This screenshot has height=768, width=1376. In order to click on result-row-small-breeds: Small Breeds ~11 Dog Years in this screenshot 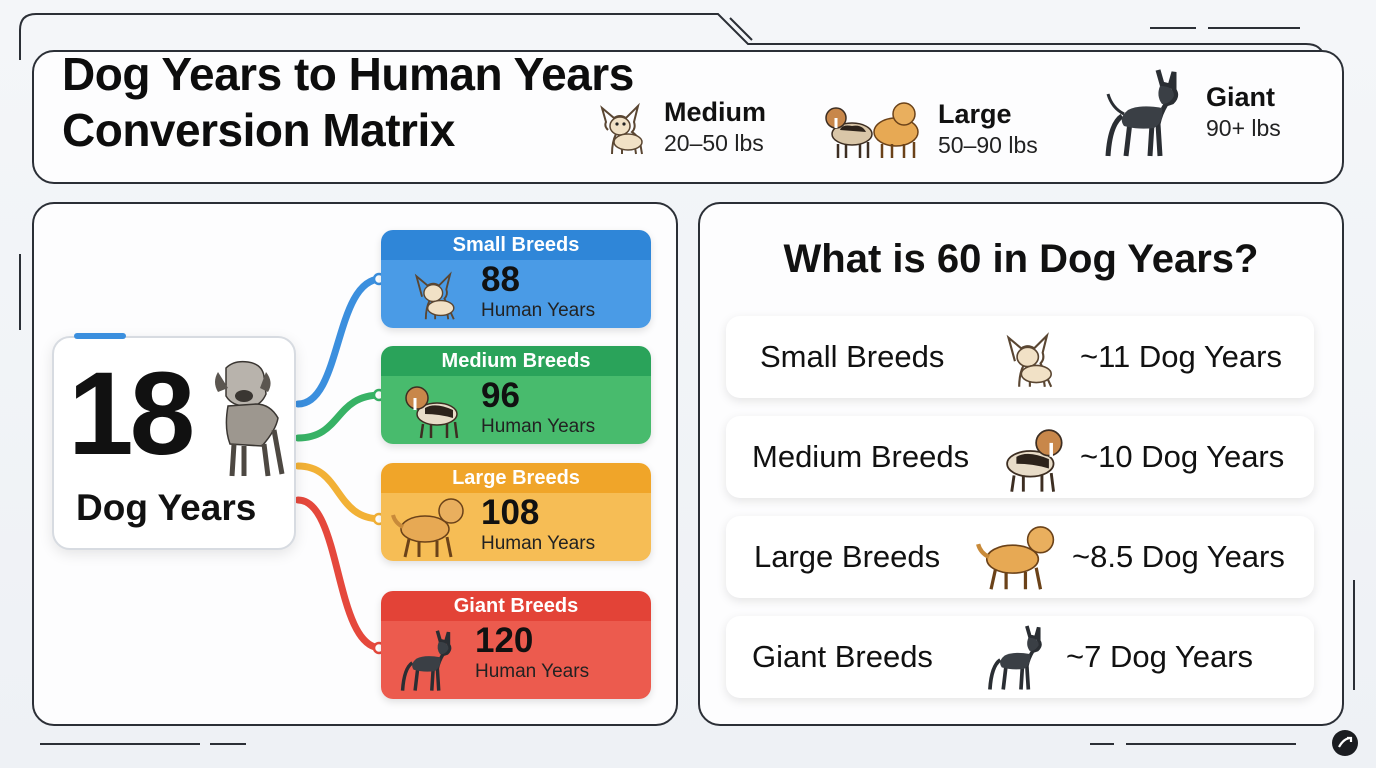, I will do `click(1020, 357)`.